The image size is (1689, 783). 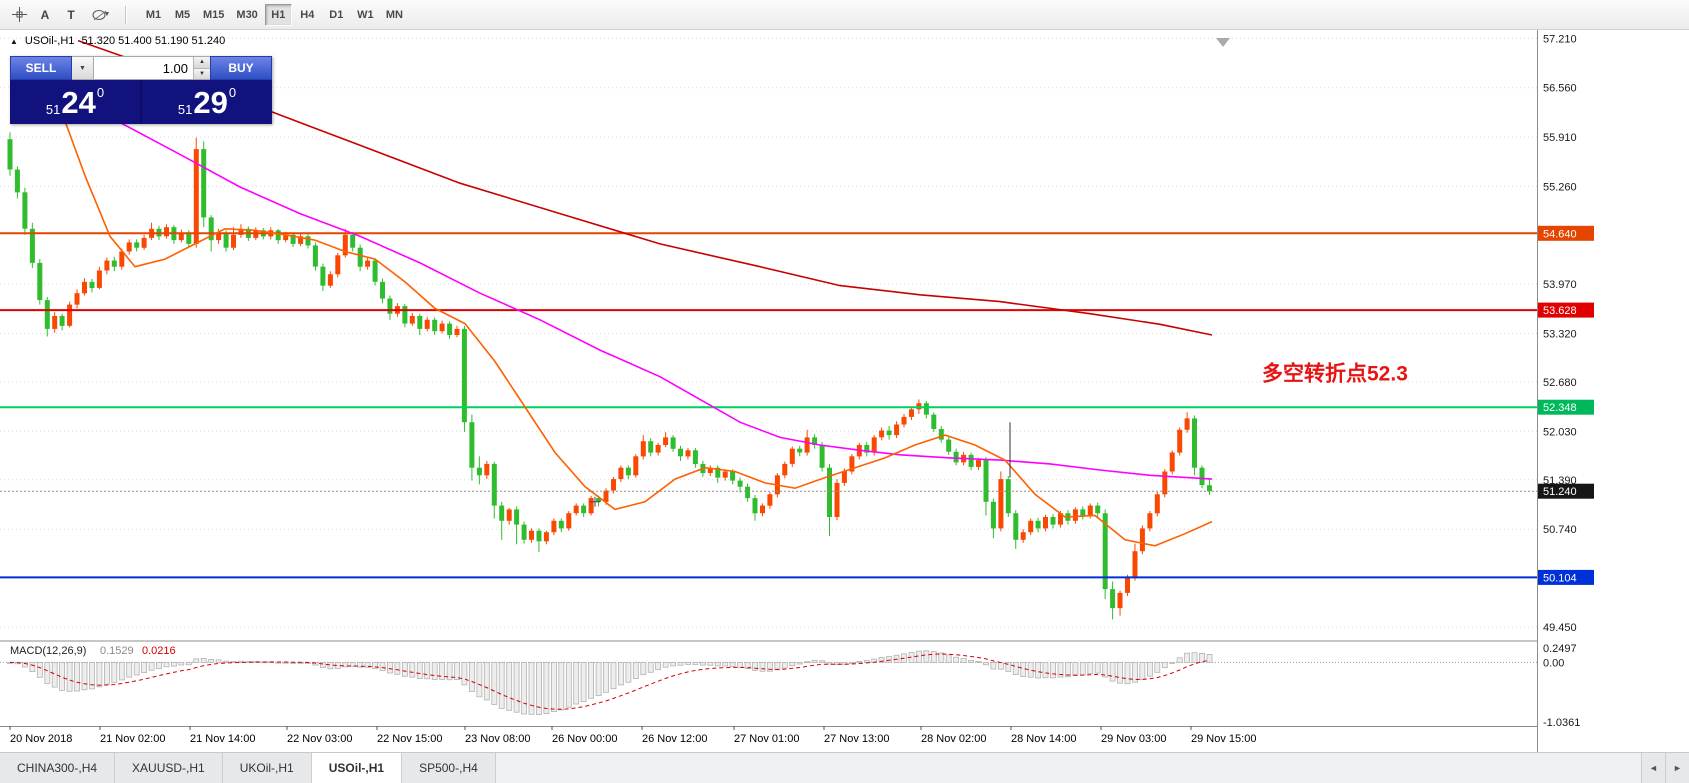 I want to click on buy-price-display: 51 29 0, so click(x=207, y=102).